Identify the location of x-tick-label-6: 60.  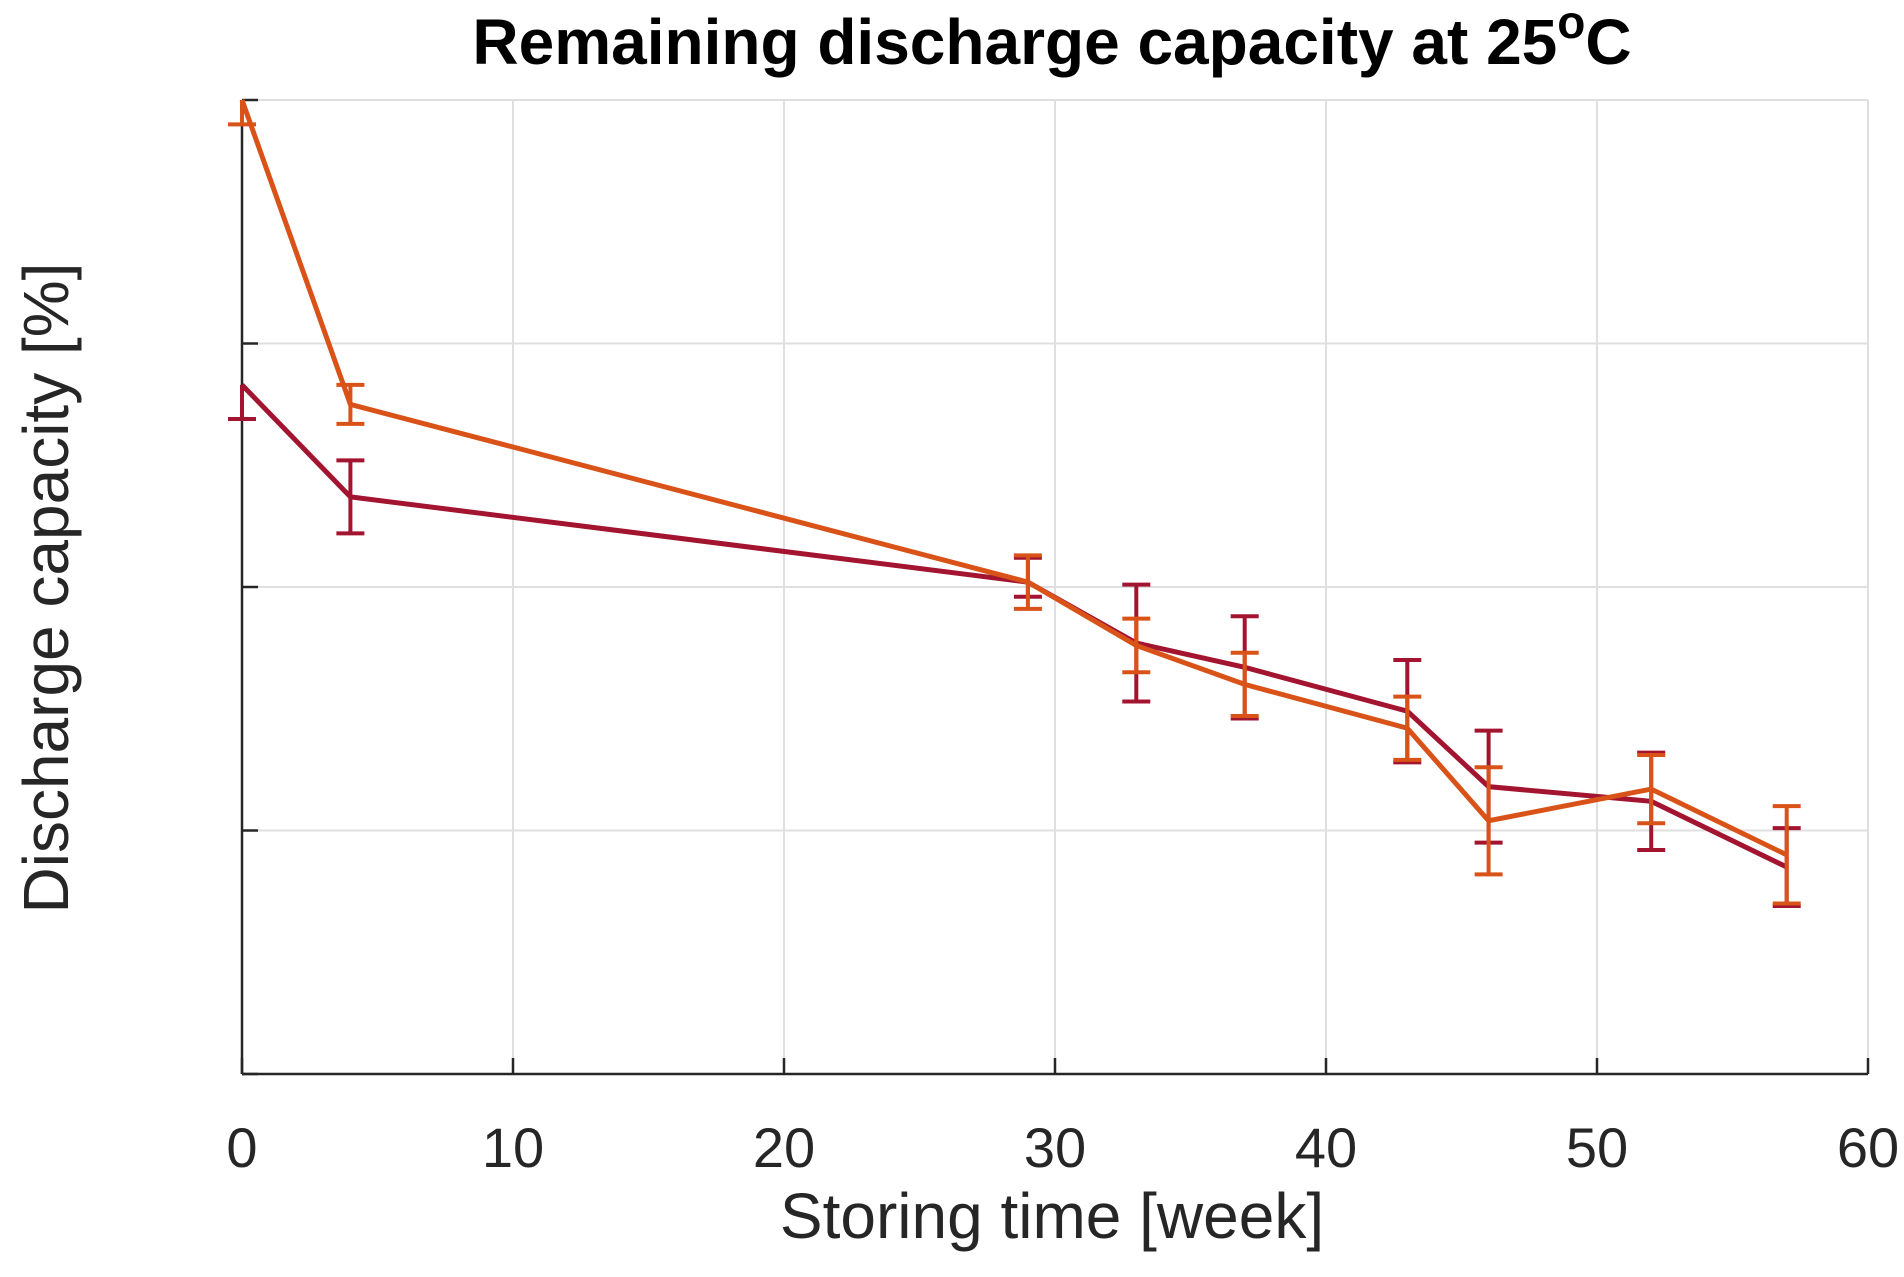
(1868, 1147).